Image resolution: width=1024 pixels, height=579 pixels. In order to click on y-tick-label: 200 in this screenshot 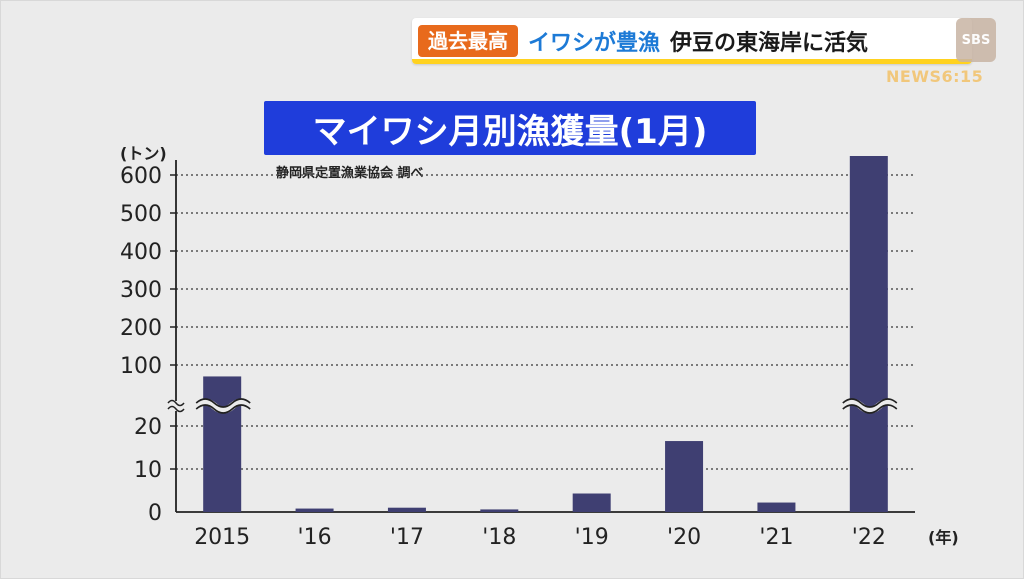, I will do `click(141, 328)`.